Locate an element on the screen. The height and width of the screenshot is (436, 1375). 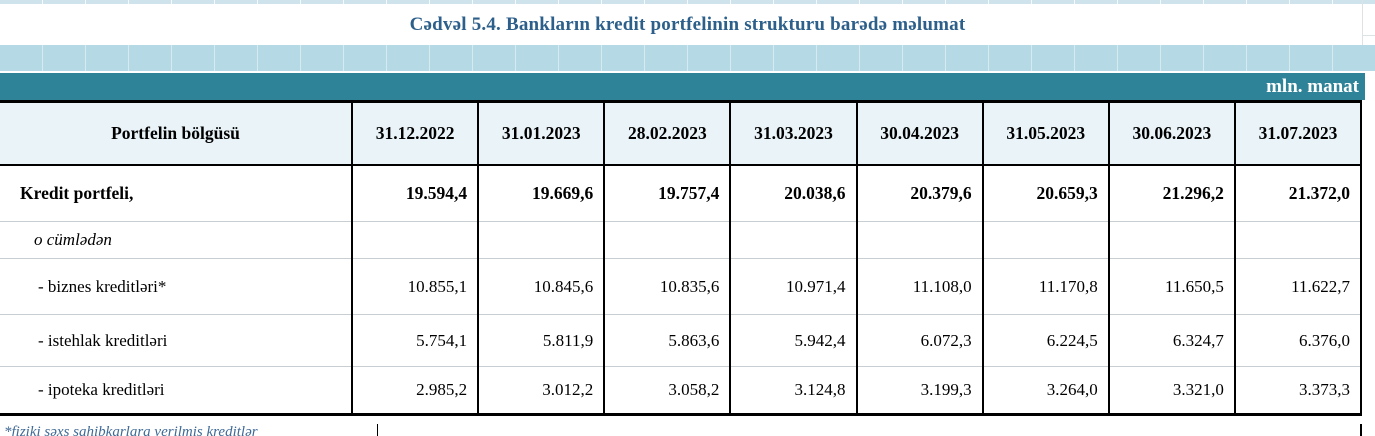
value-cell: 3.321,0 is located at coordinates (1171, 390).